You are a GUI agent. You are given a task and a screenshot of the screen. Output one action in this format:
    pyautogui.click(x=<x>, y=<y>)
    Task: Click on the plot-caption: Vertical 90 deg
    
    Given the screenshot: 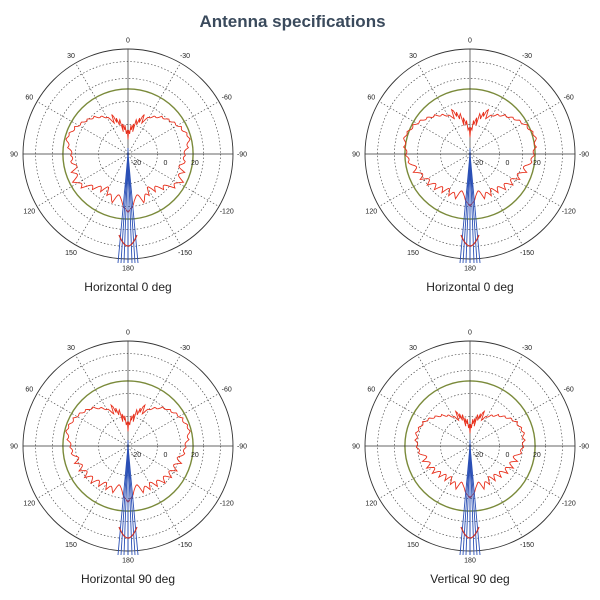 What is the action you would take?
    pyautogui.click(x=470, y=579)
    